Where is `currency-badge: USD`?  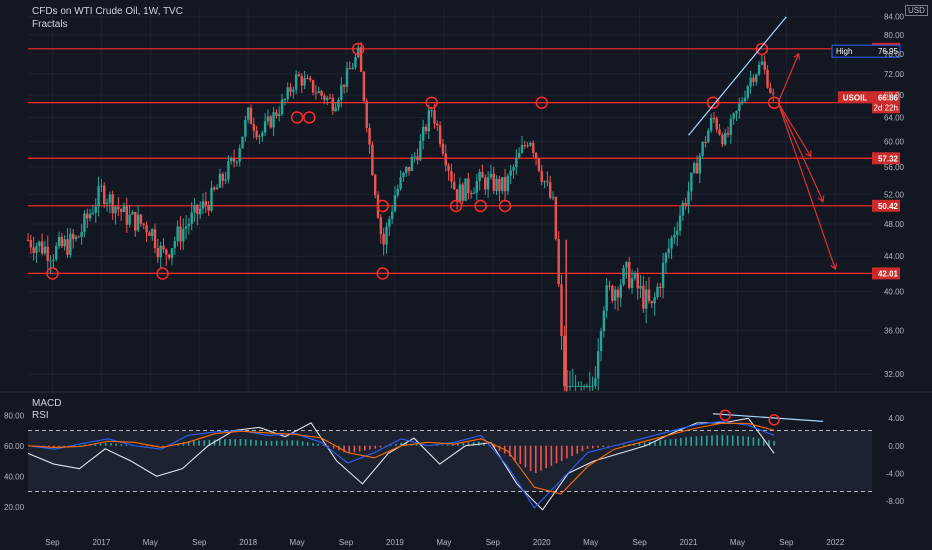 currency-badge: USD is located at coordinates (916, 10).